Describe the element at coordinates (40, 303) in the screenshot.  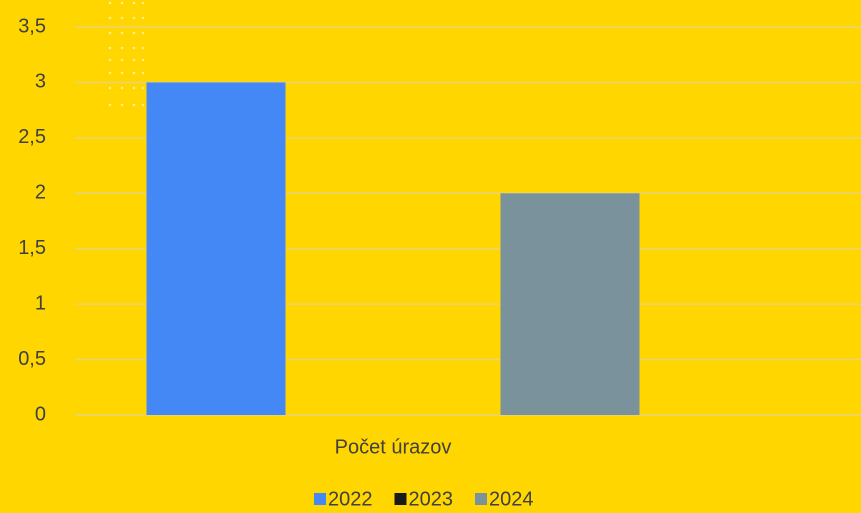
I see `y-tick-label: 1` at that location.